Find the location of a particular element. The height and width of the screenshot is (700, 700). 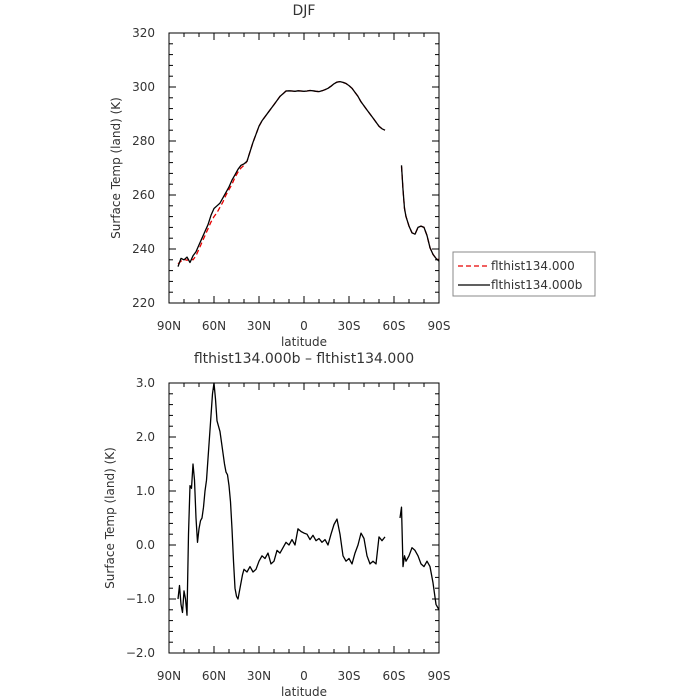

y-tick-label: 3.0 is located at coordinates (145, 383).